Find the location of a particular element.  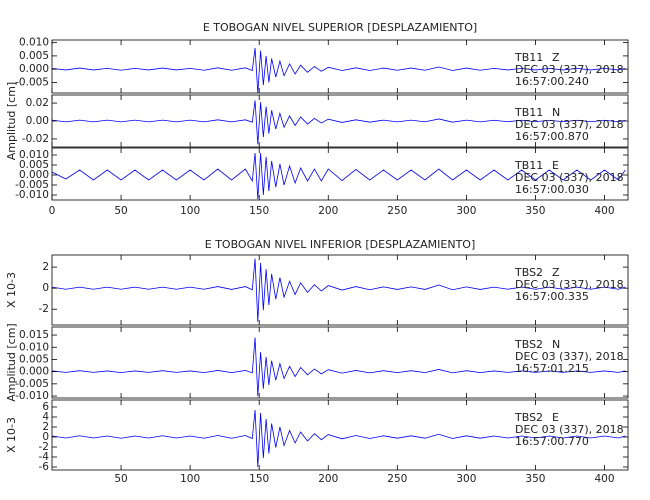

time-label: 16:57:00.770 is located at coordinates (552, 441).